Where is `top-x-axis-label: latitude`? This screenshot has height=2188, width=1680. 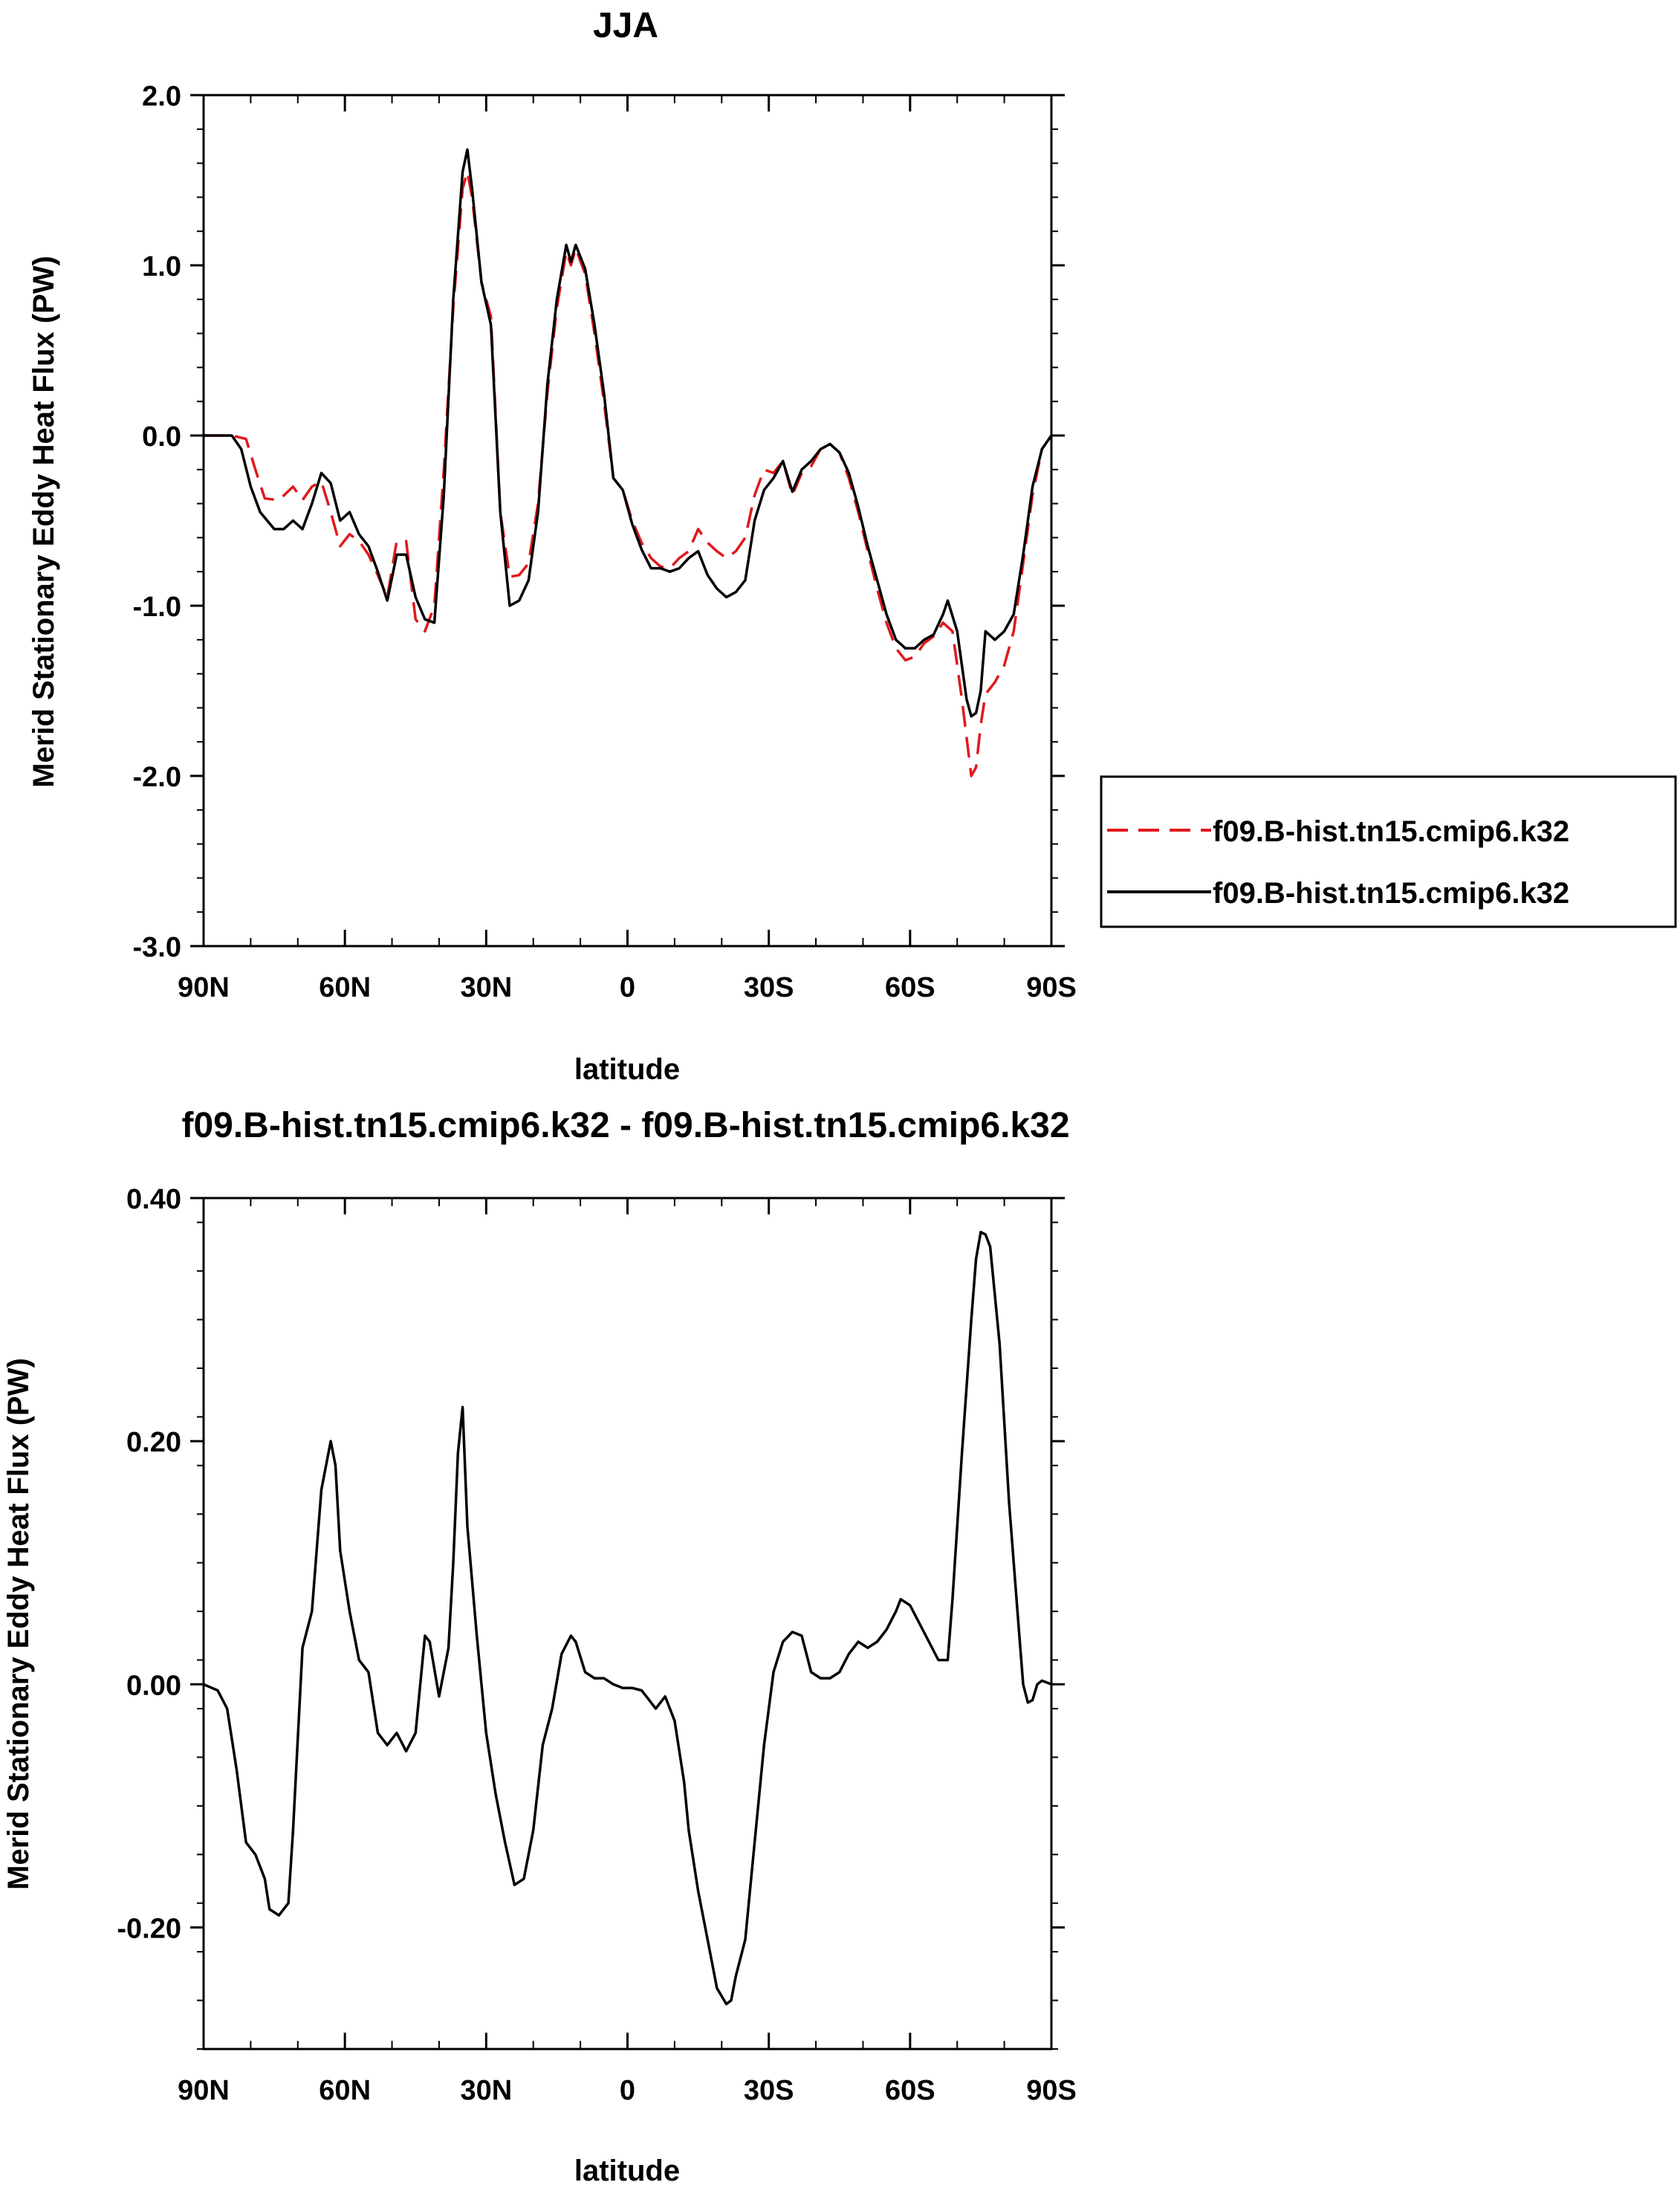 top-x-axis-label: latitude is located at coordinates (627, 1069).